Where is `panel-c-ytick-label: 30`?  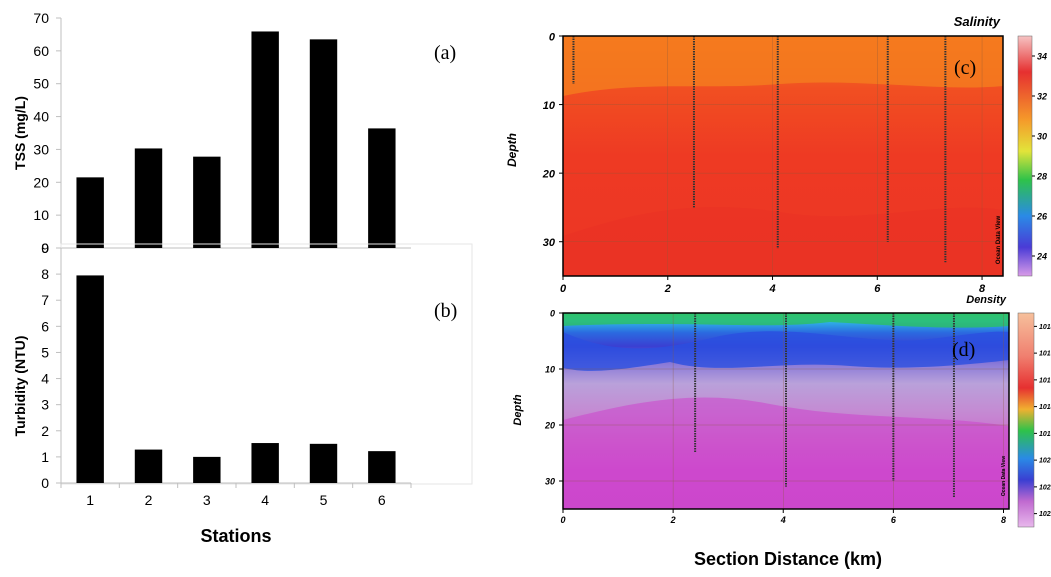 panel-c-ytick-label: 30 is located at coordinates (549, 243).